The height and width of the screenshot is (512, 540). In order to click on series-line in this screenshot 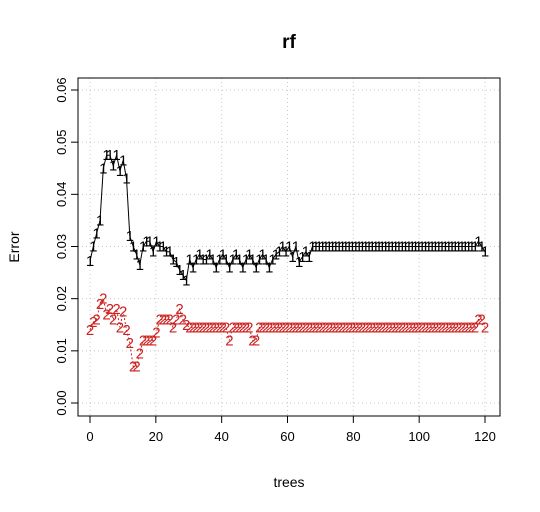, I will do `click(287, 332)`.